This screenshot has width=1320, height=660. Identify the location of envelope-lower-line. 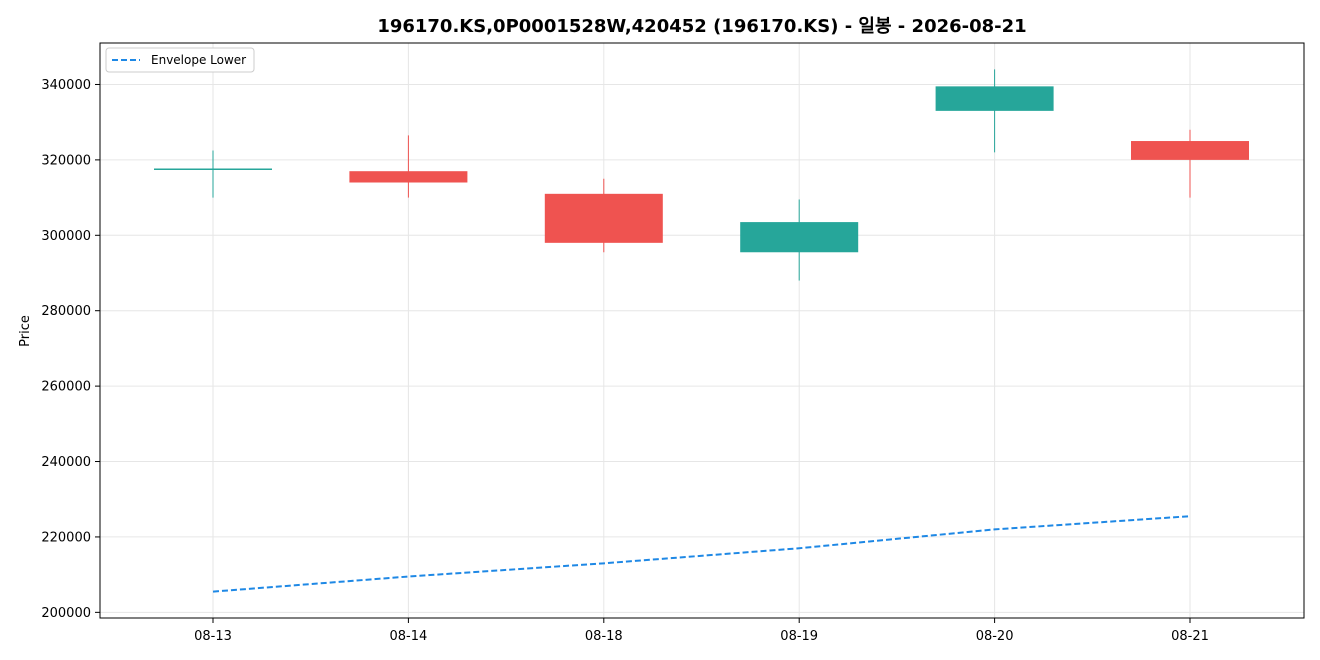
(701, 554).